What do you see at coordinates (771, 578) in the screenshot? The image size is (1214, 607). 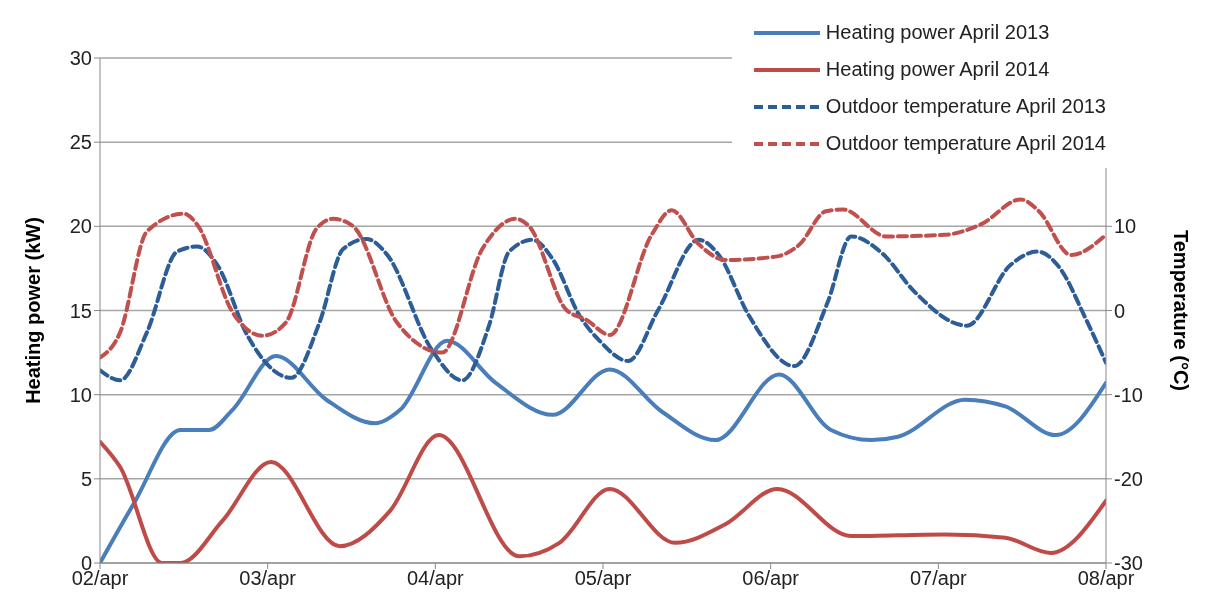 I see `x-tick-label: 06/apr` at bounding box center [771, 578].